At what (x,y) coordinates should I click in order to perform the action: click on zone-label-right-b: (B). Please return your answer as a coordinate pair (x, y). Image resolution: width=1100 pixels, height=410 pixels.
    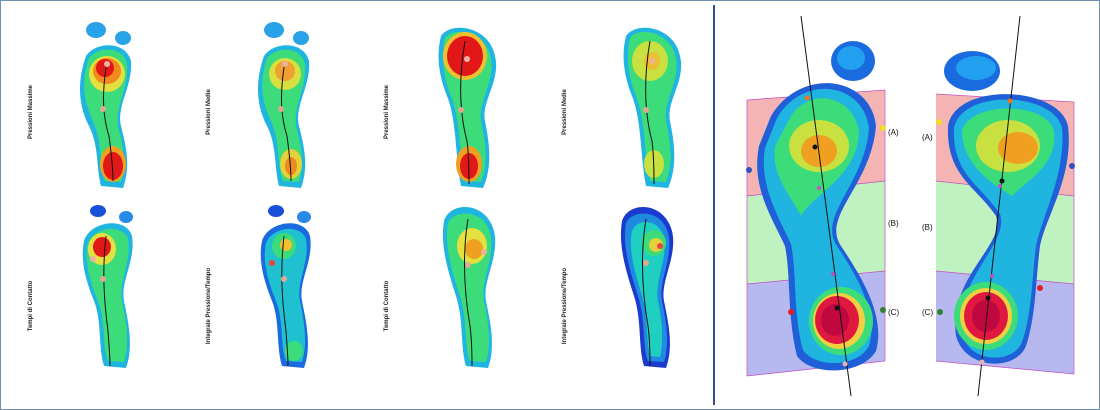
    Looking at the image, I should click on (927, 227).